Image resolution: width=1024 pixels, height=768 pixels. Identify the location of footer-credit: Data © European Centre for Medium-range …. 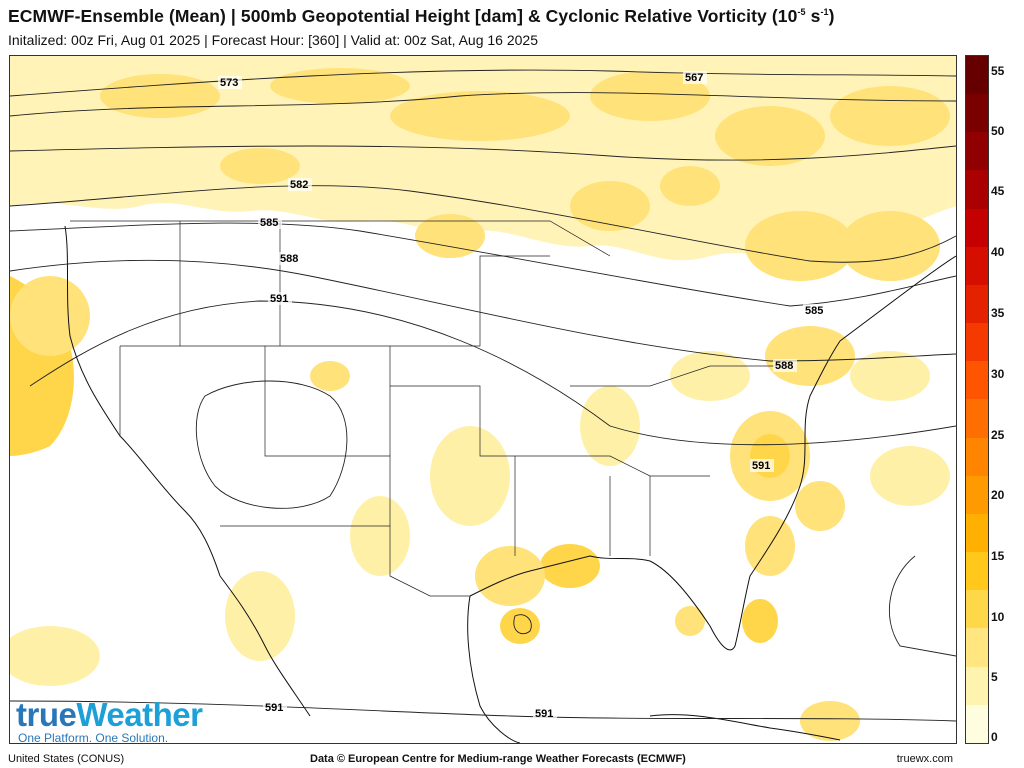
(498, 759).